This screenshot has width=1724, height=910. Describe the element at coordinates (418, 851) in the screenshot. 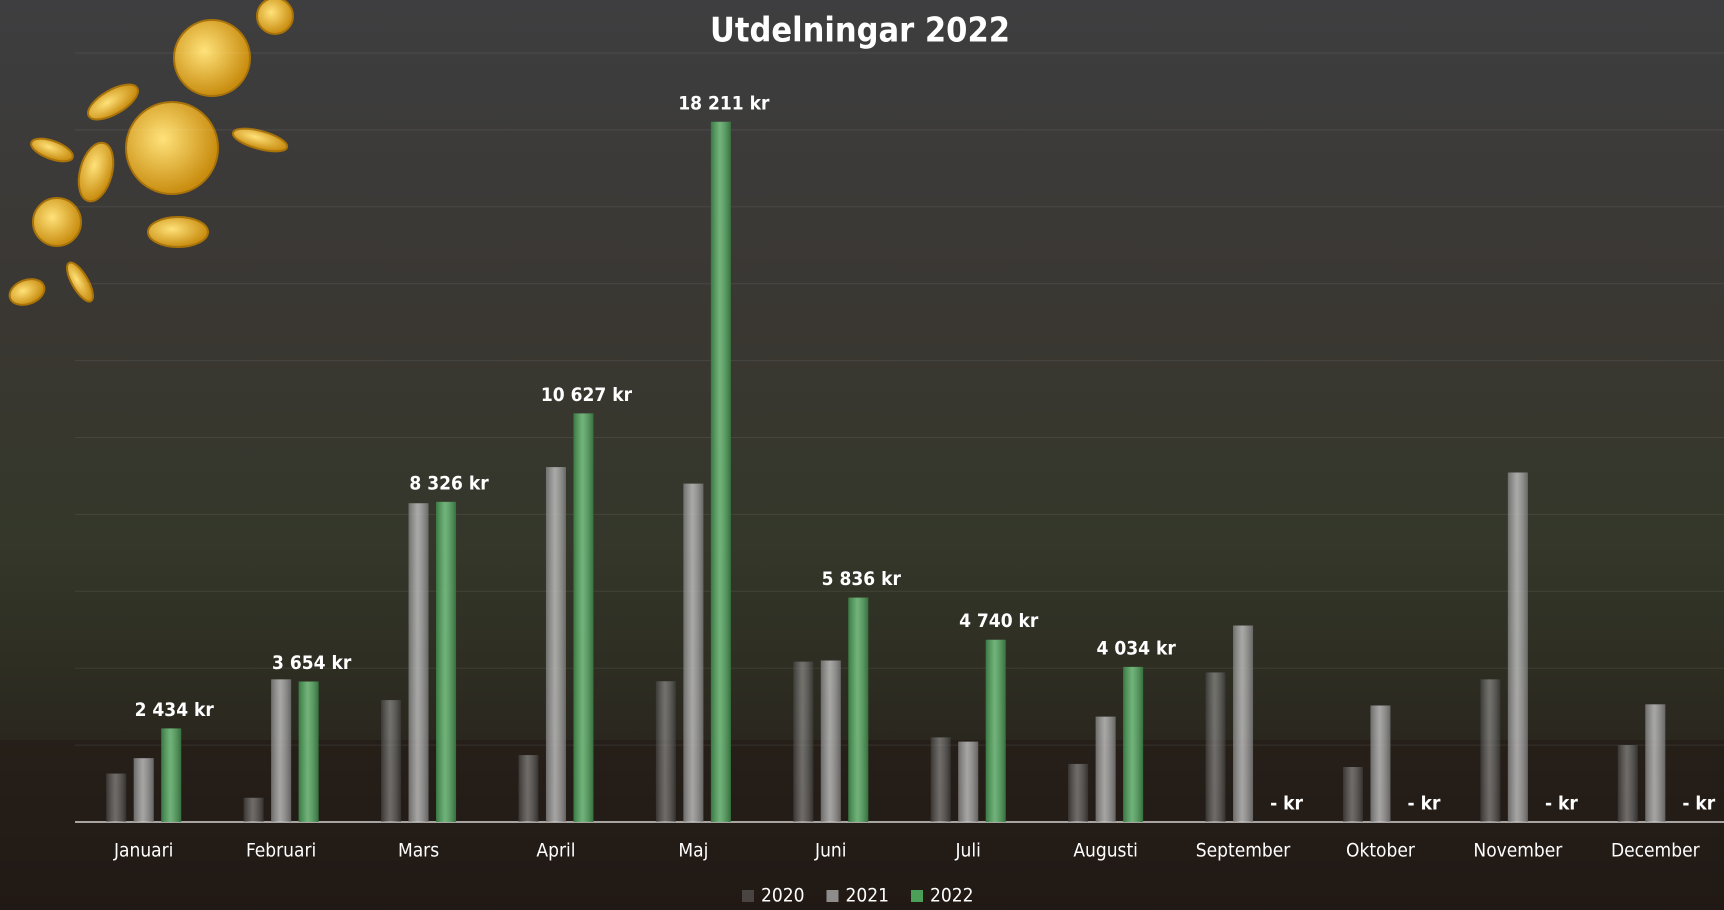

I see `x-tick-label: Mars` at that location.